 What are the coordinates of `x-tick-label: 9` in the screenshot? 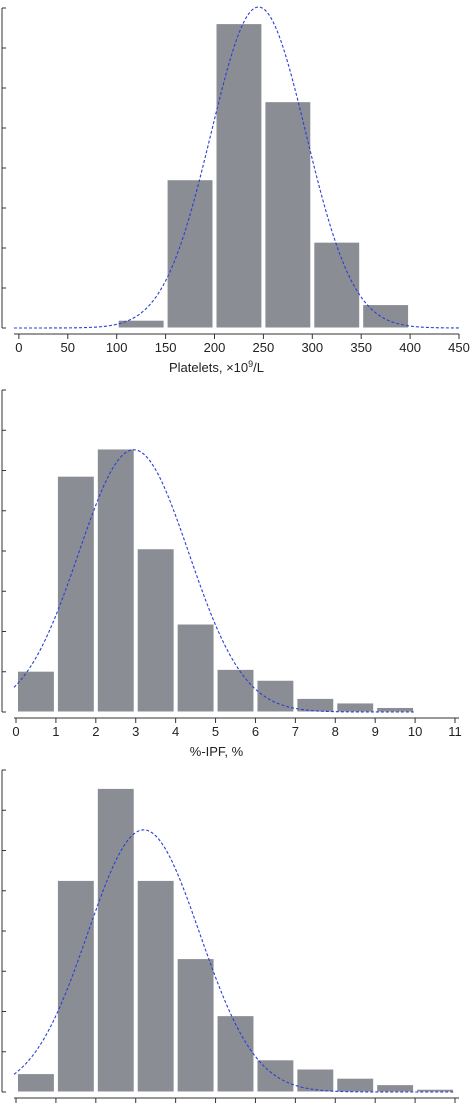 It's located at (375, 731).